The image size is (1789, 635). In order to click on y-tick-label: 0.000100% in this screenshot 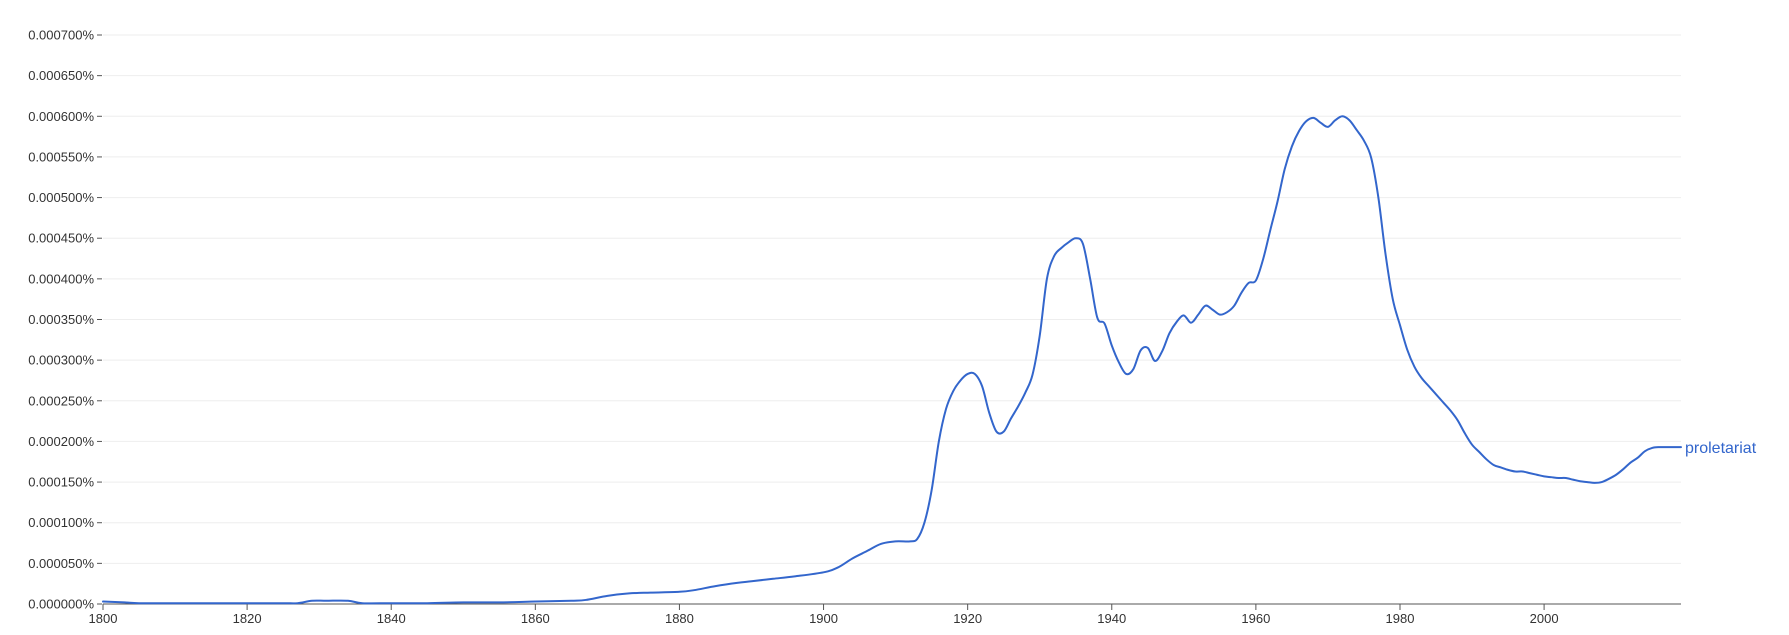, I will do `click(61, 522)`.